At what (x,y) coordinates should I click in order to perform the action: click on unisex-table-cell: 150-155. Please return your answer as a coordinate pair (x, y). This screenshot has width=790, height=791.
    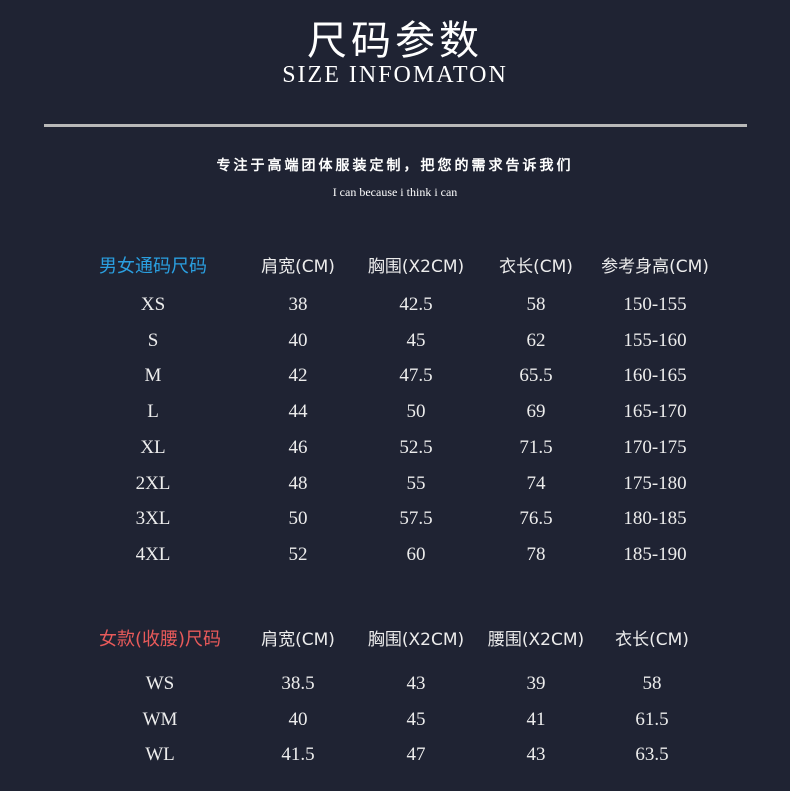
    Looking at the image, I should click on (655, 304).